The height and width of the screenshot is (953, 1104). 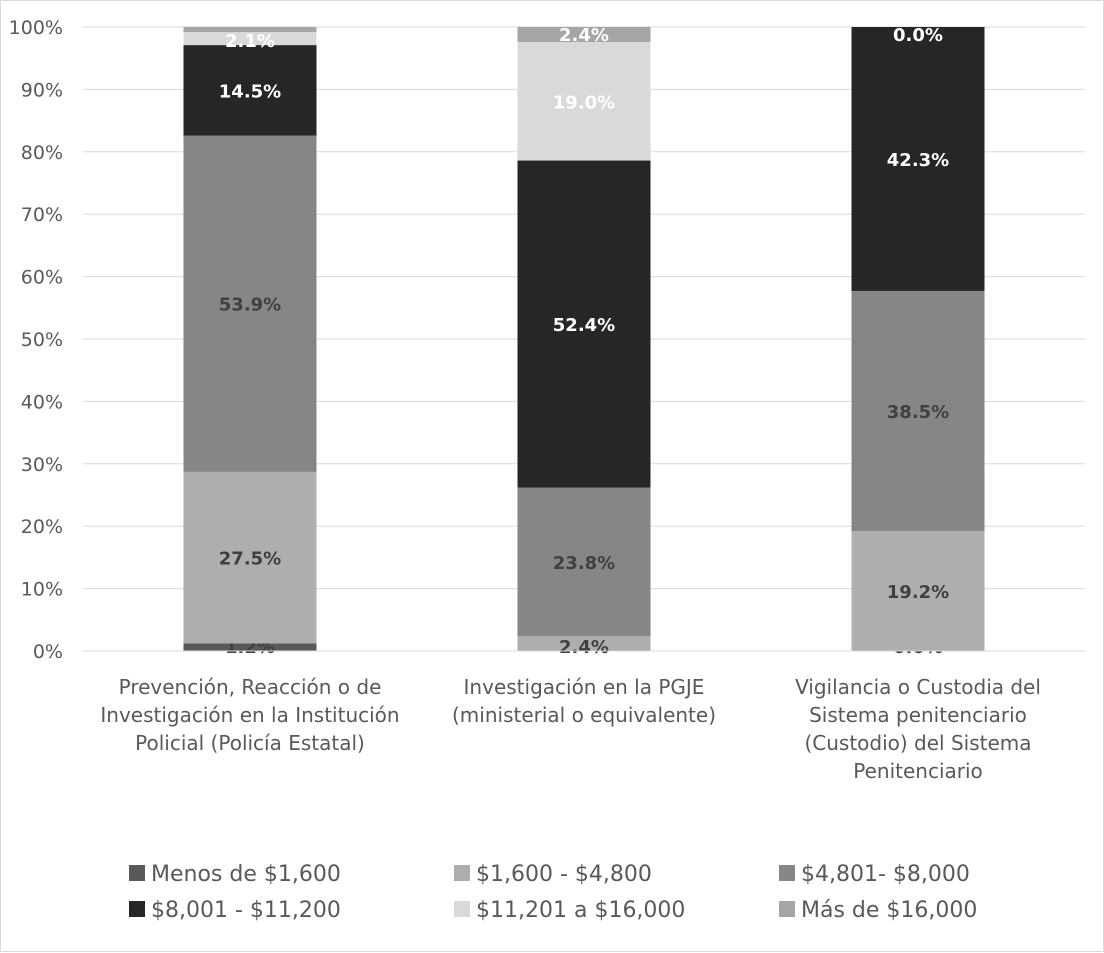 I want to click on data-label: 14.5%, so click(x=250, y=91).